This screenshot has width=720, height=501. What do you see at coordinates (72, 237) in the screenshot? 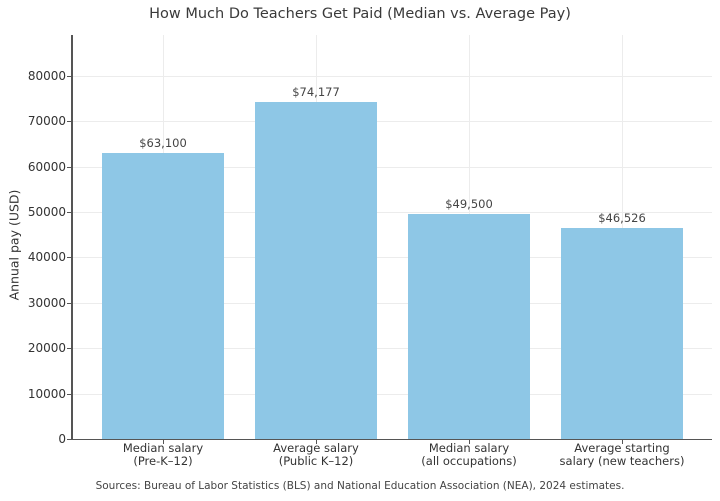
I see `y-axis-line` at bounding box center [72, 237].